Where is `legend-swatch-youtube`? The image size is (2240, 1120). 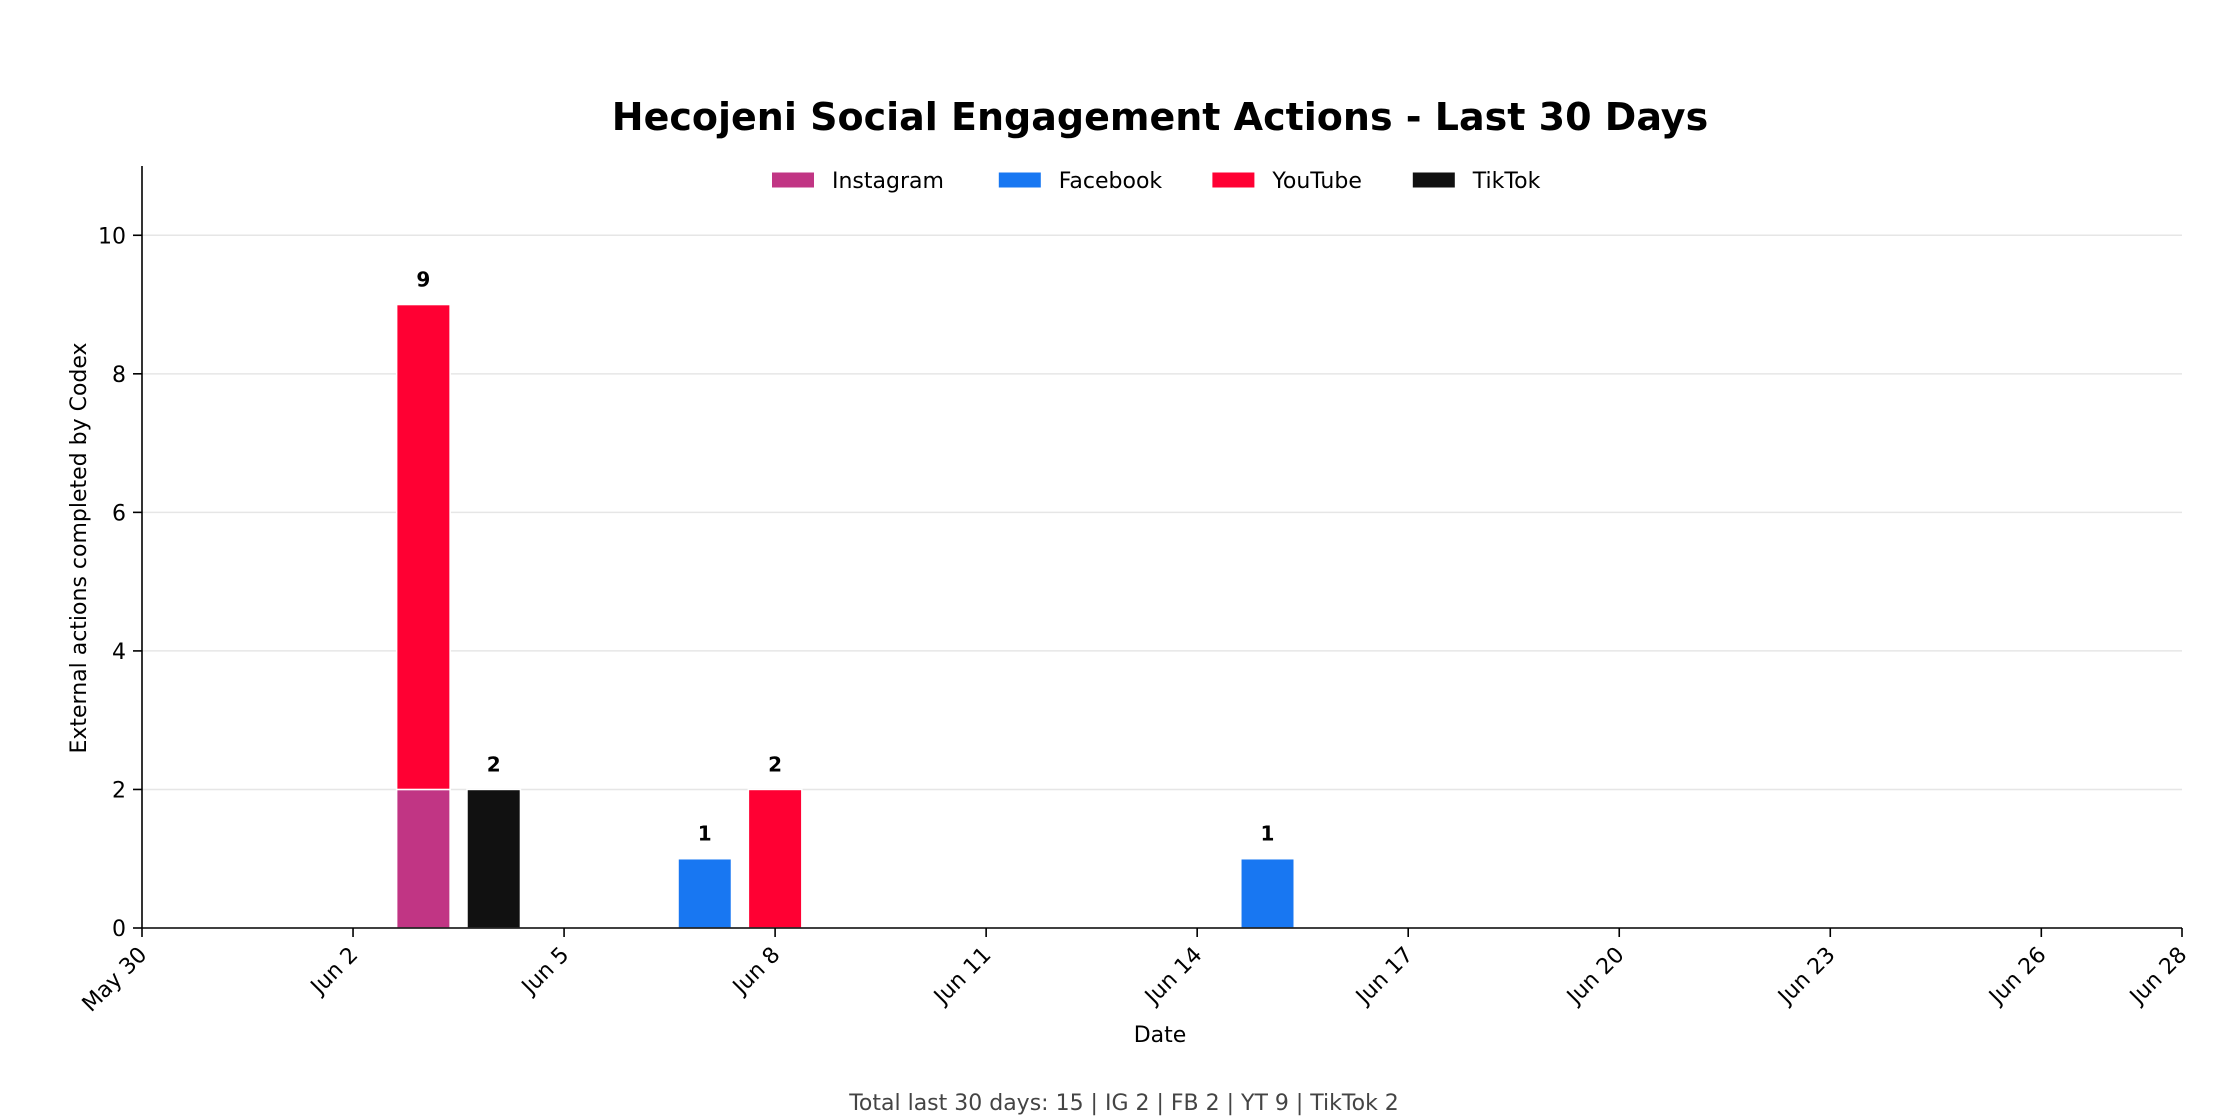 legend-swatch-youtube is located at coordinates (1233, 180).